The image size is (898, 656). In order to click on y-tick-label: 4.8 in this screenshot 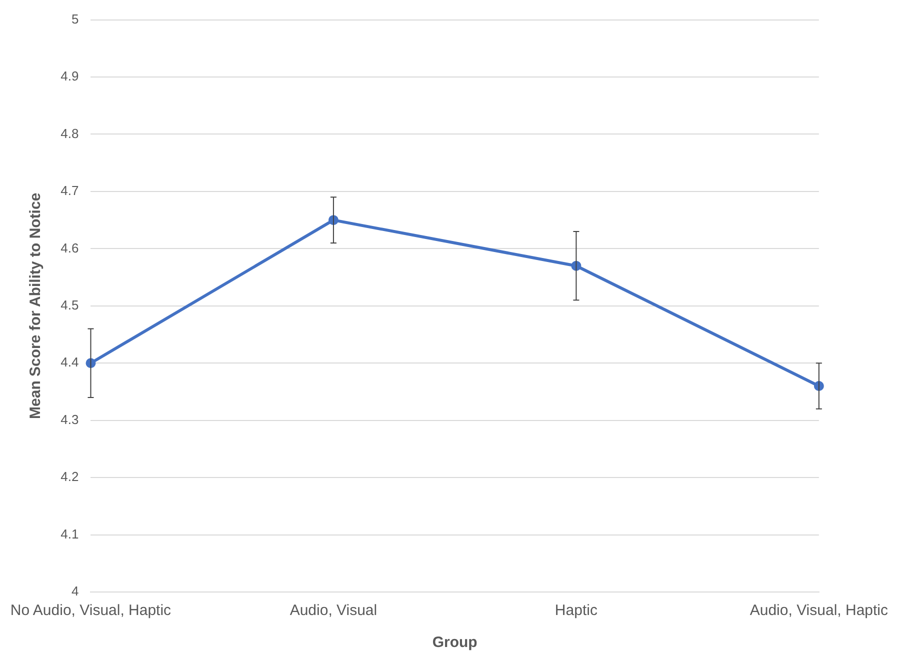, I will do `click(69, 133)`.